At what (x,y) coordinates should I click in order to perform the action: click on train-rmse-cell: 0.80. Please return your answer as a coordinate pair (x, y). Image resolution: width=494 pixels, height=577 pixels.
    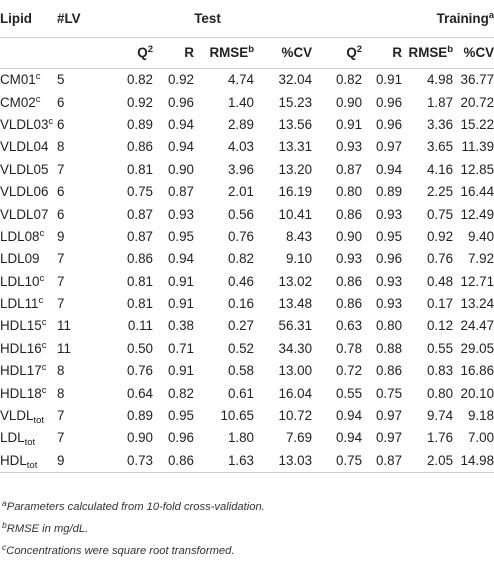
    Looking at the image, I should click on (440, 393).